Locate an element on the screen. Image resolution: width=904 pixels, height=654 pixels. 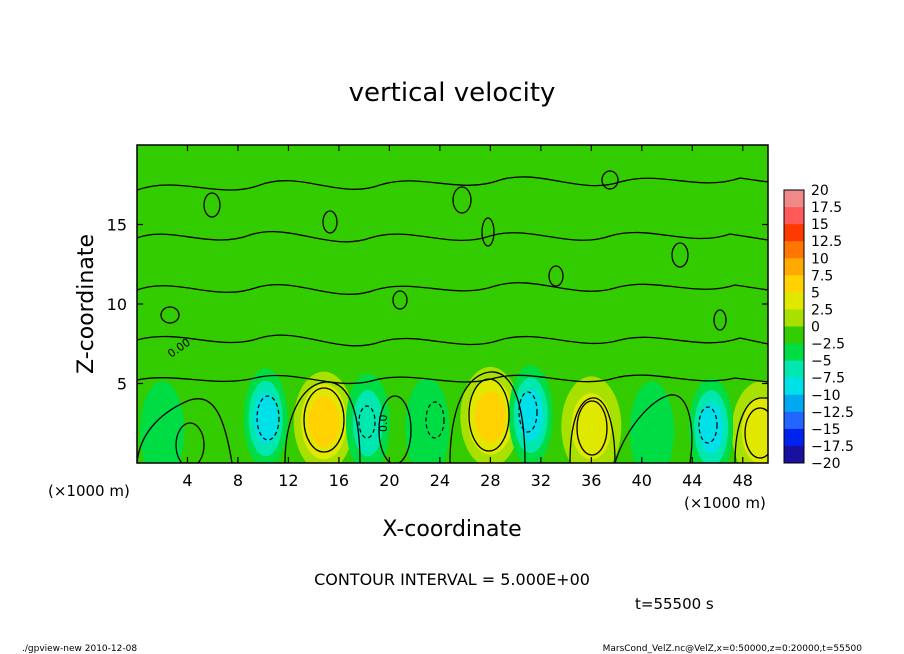
colorbar-label: −15 is located at coordinates (826, 430).